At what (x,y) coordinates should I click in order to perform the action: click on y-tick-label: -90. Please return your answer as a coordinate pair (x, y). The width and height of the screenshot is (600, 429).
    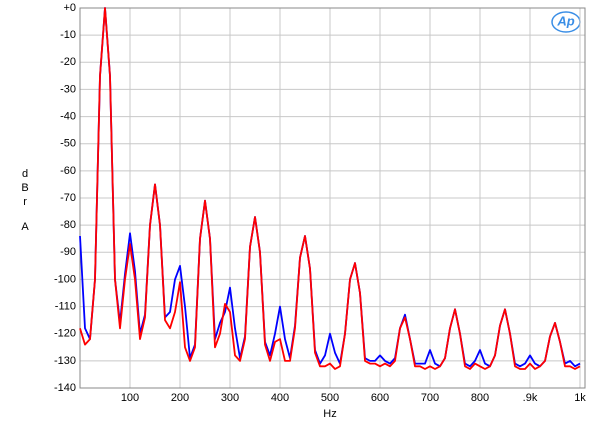
    Looking at the image, I should click on (68, 252).